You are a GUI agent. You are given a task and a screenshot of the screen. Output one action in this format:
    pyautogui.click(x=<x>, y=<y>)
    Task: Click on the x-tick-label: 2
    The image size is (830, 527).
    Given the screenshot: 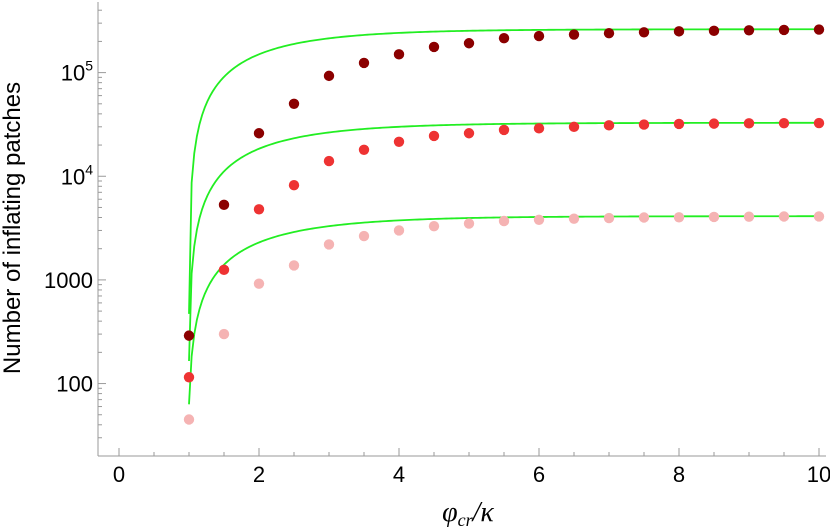 What is the action you would take?
    pyautogui.click(x=259, y=474)
    